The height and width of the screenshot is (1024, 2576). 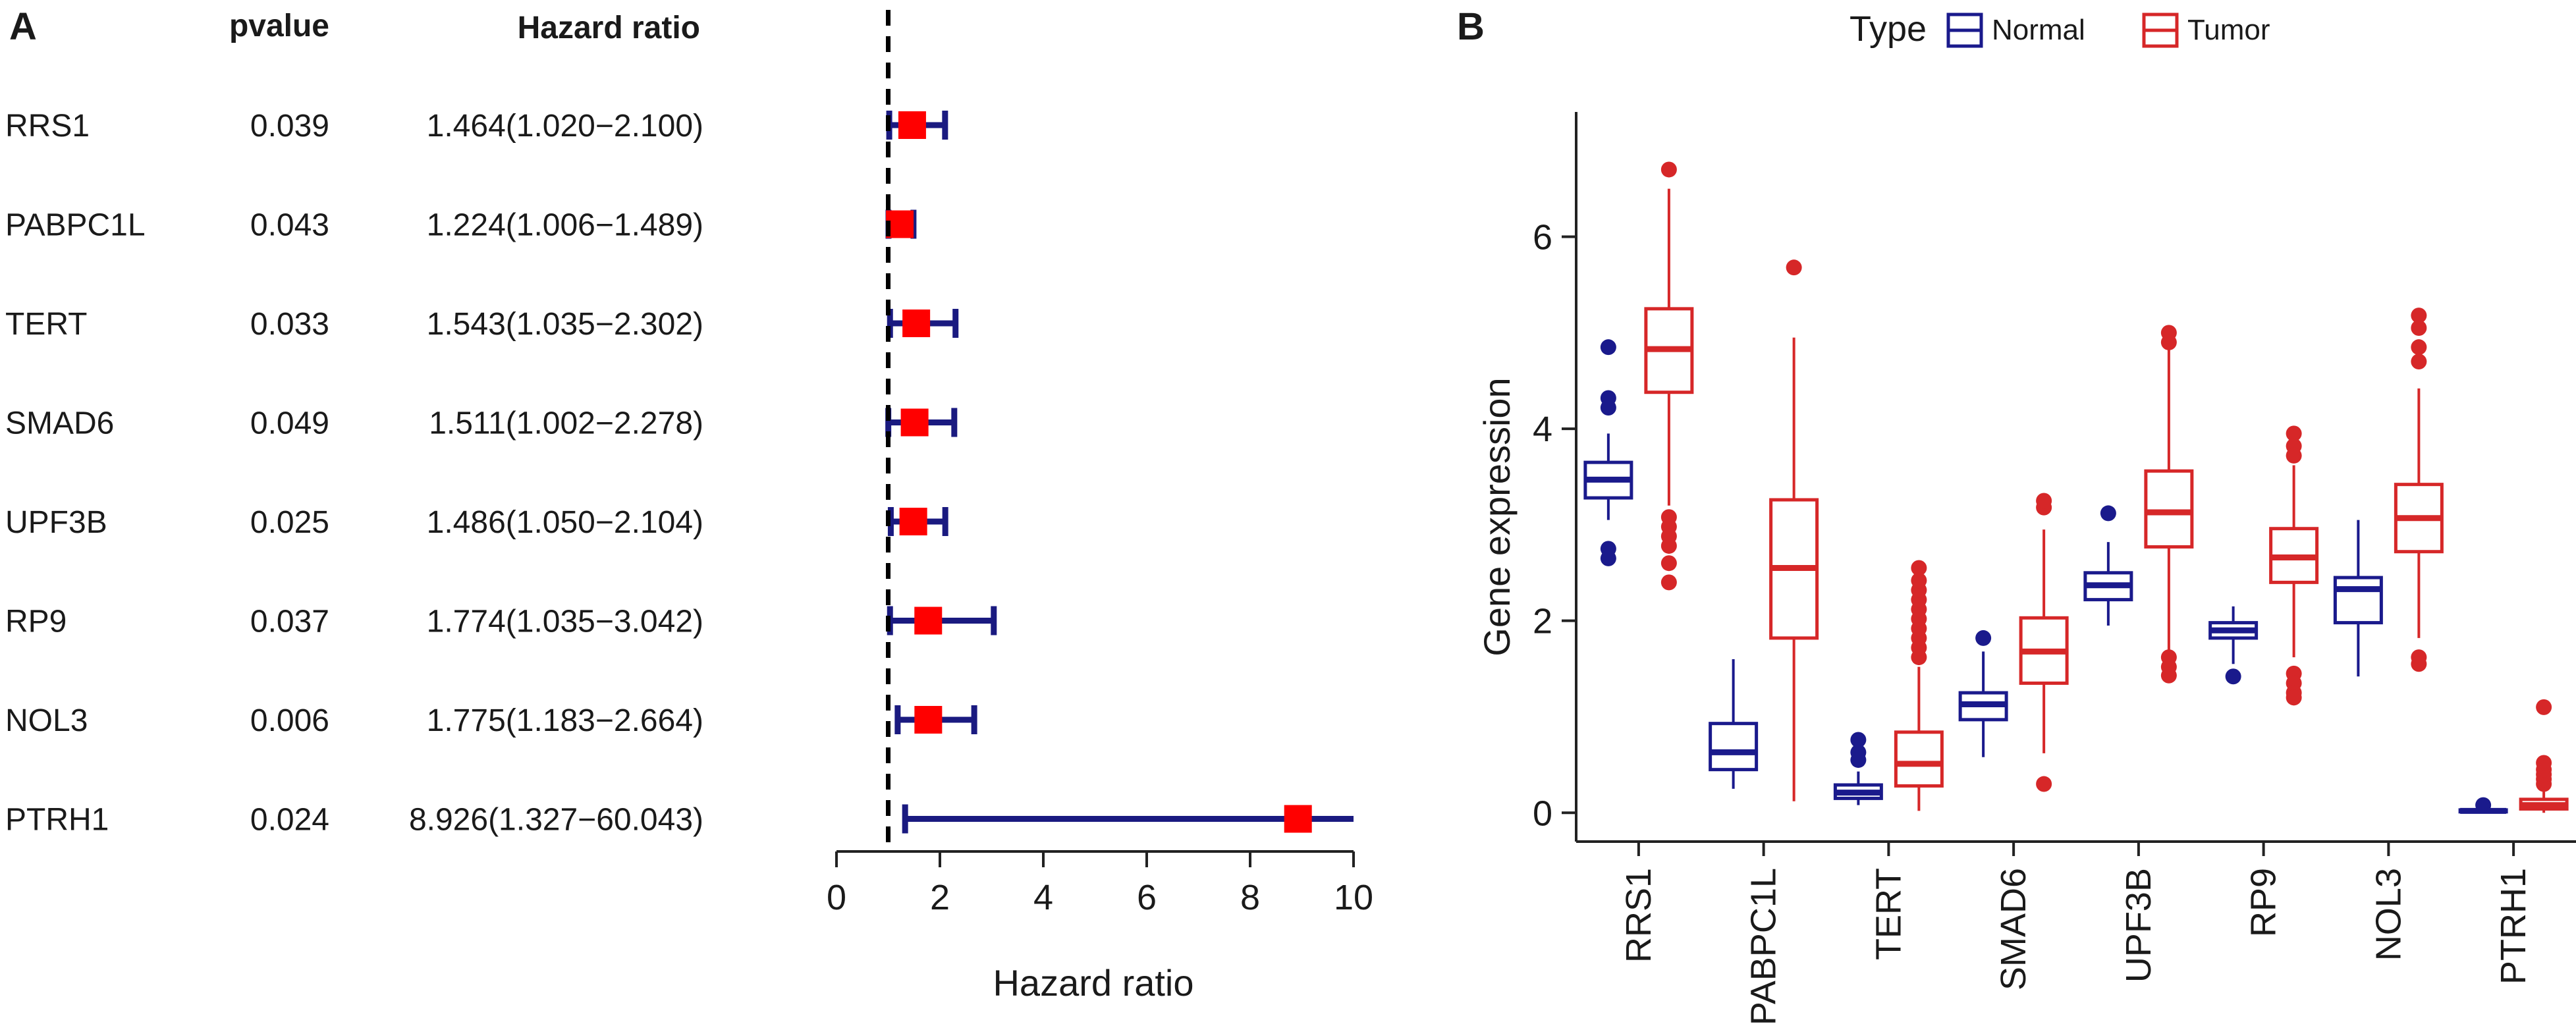 I want to click on forest-pvalue: 0.039, so click(x=289, y=126).